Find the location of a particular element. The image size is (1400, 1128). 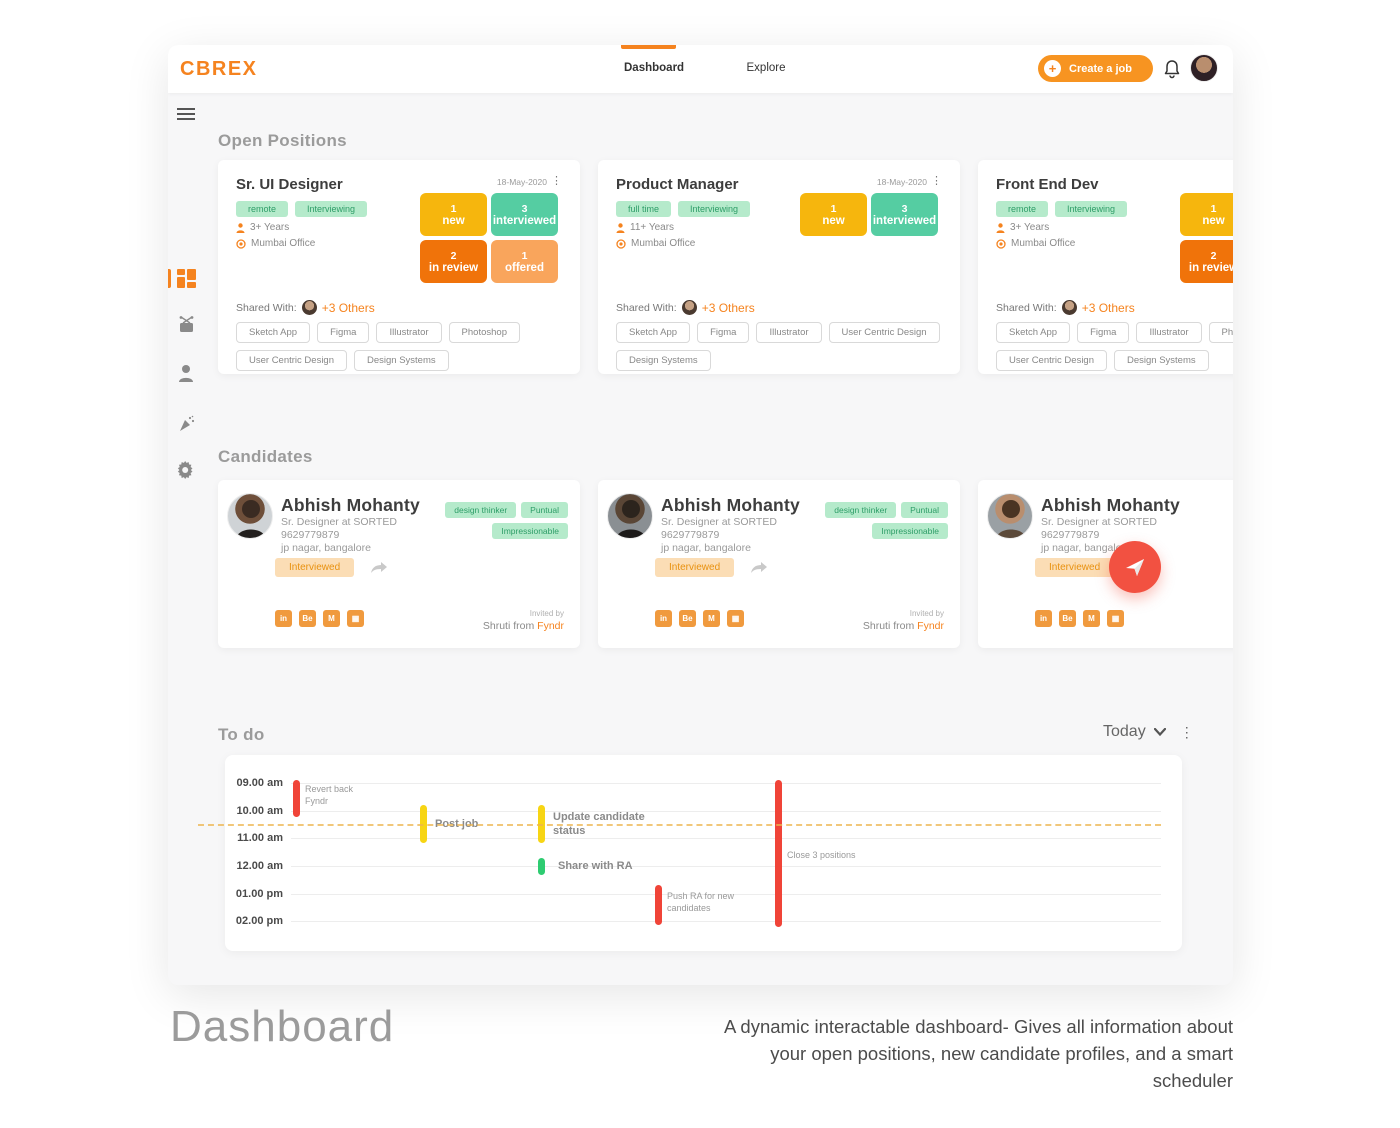

notification-bell-icon is located at coordinates (1172, 69).